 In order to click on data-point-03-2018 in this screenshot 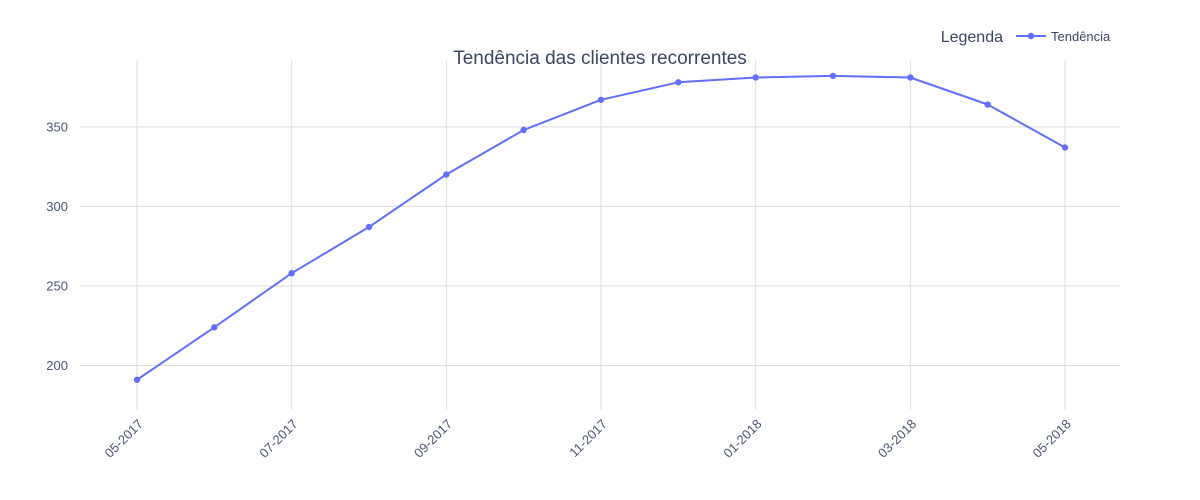, I will do `click(910, 77)`.